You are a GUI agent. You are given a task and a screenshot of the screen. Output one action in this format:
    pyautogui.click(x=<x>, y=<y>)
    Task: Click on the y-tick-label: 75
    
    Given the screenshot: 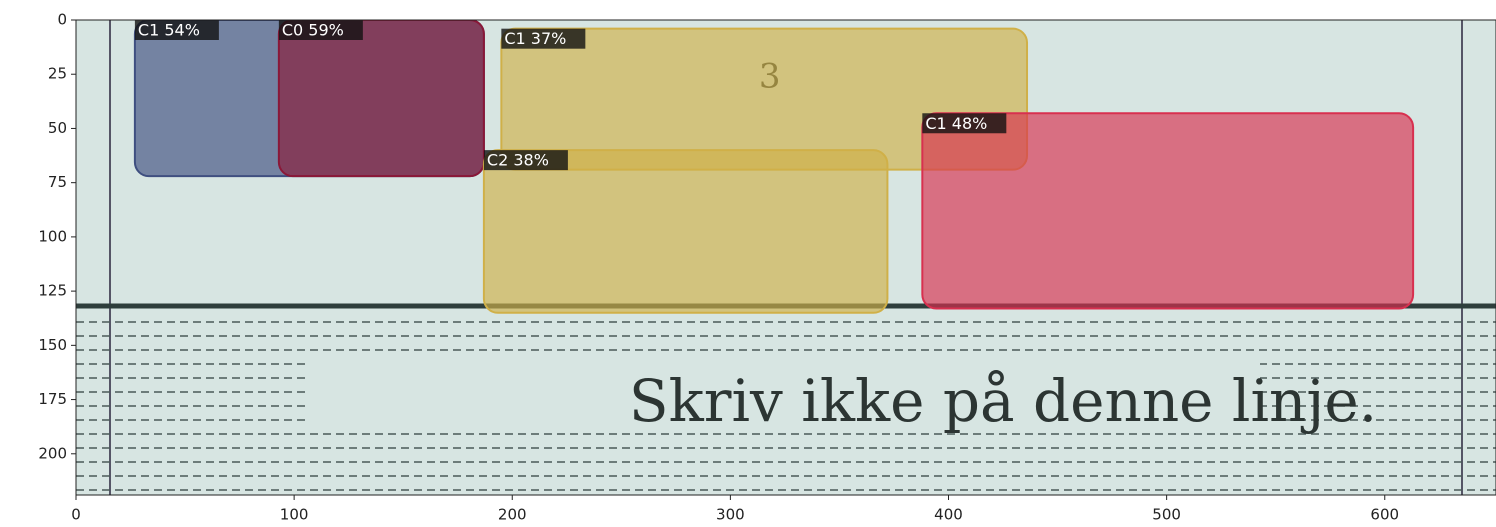 What is the action you would take?
    pyautogui.click(x=57, y=182)
    